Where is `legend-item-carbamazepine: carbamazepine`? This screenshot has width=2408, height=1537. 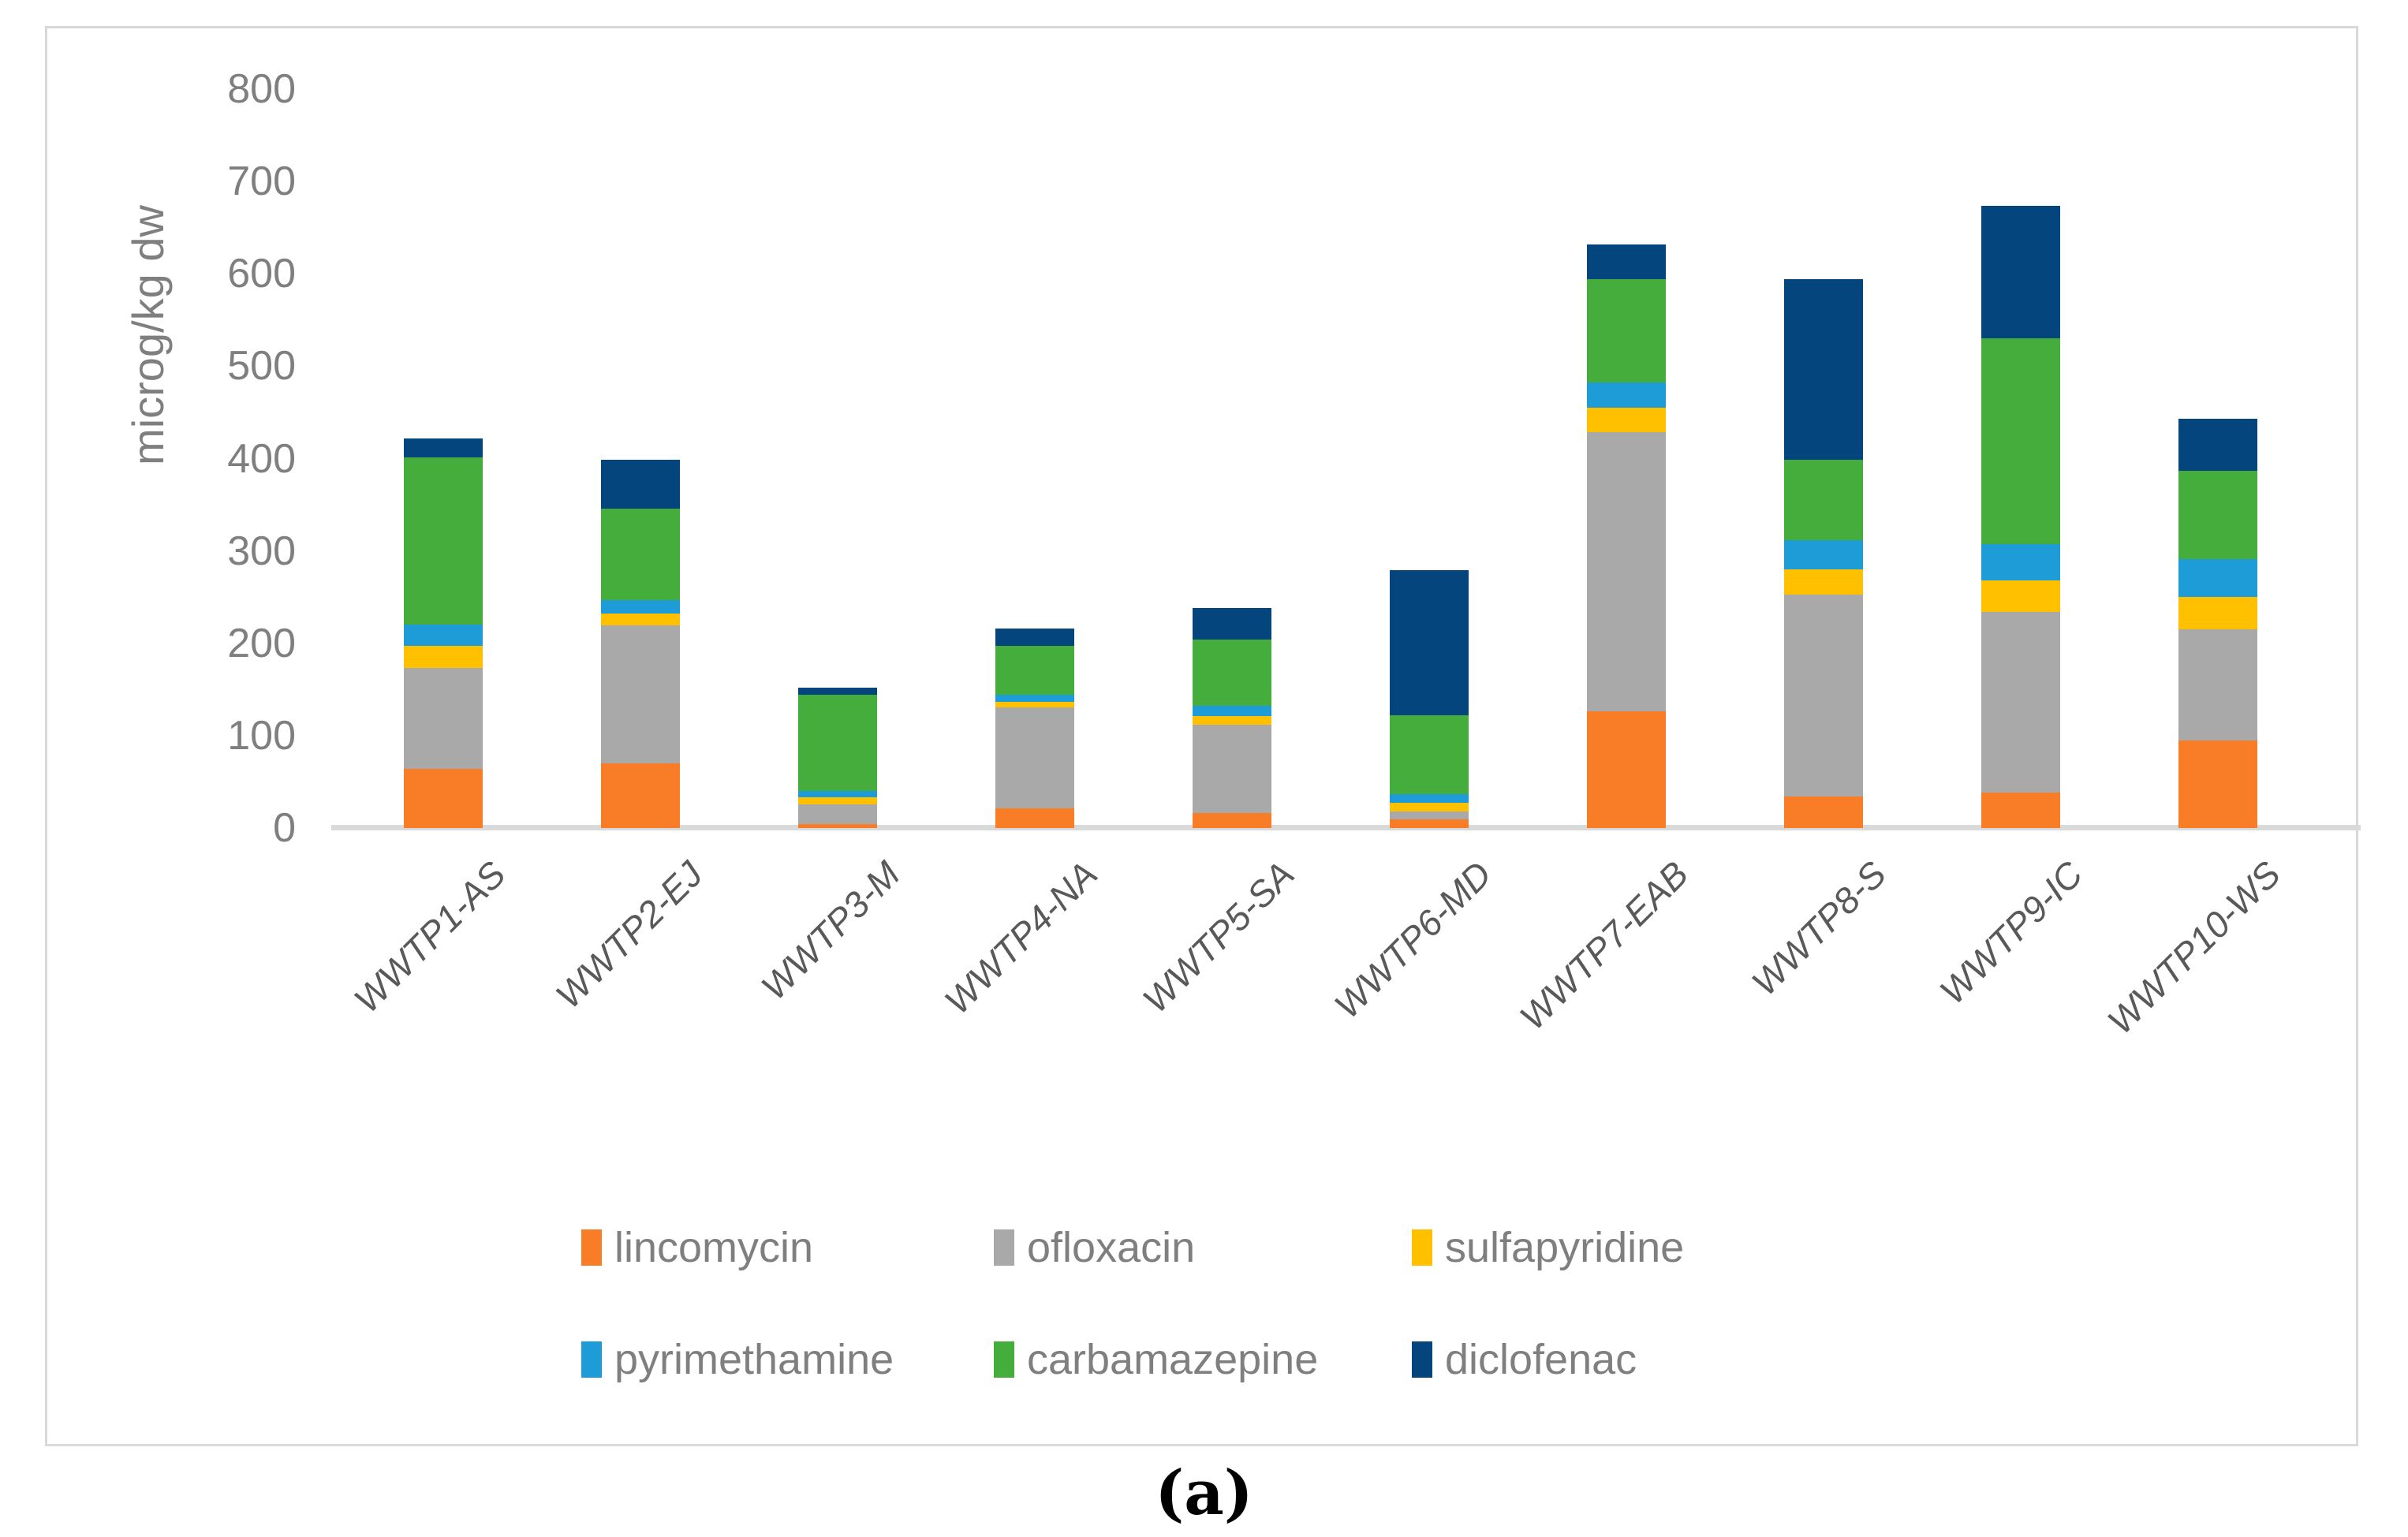 legend-item-carbamazepine: carbamazepine is located at coordinates (1156, 1360).